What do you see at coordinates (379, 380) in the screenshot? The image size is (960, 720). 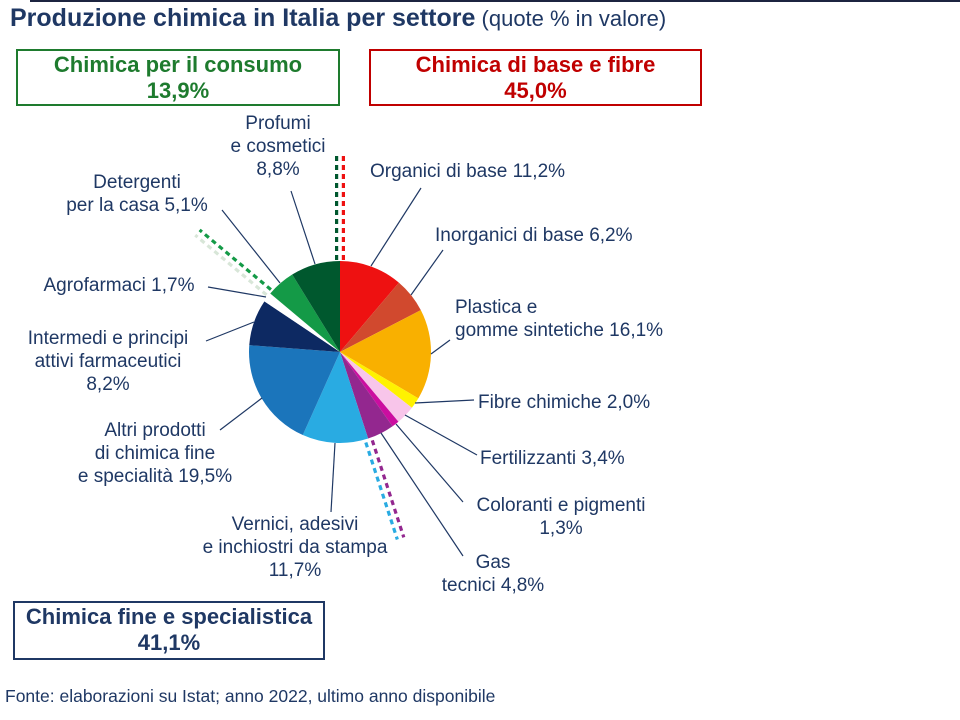 I see `pie-slice-fibre` at bounding box center [379, 380].